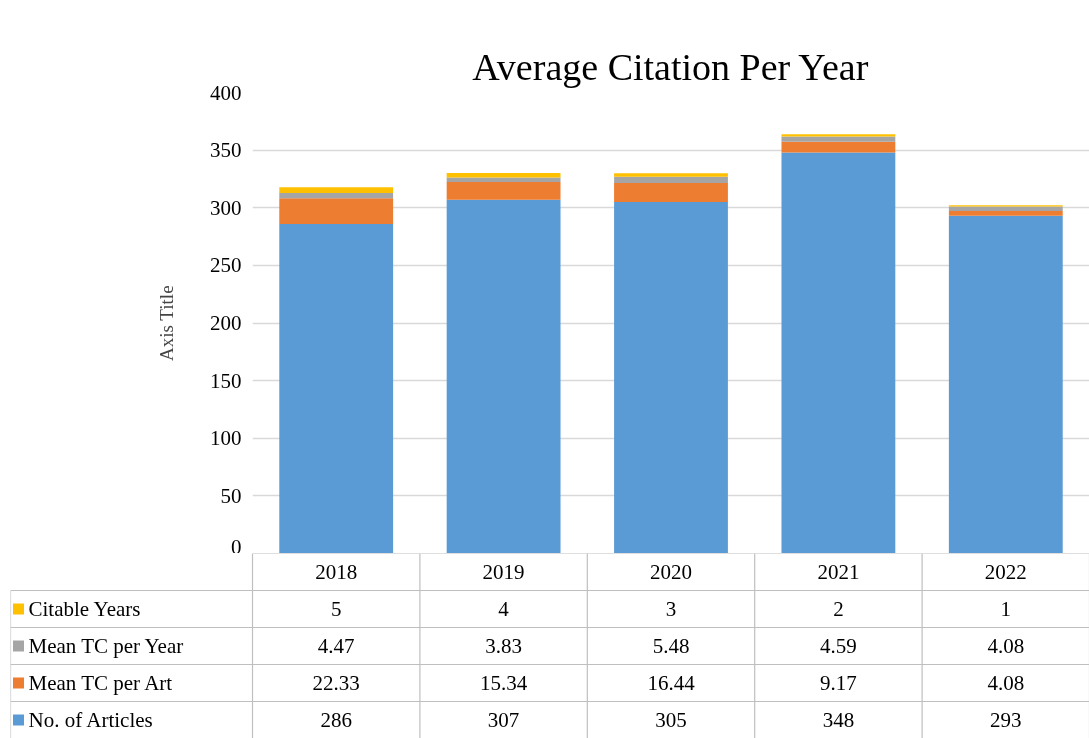 This screenshot has height=738, width=1089. I want to click on legend-label: Mean TC per Art, so click(100, 683).